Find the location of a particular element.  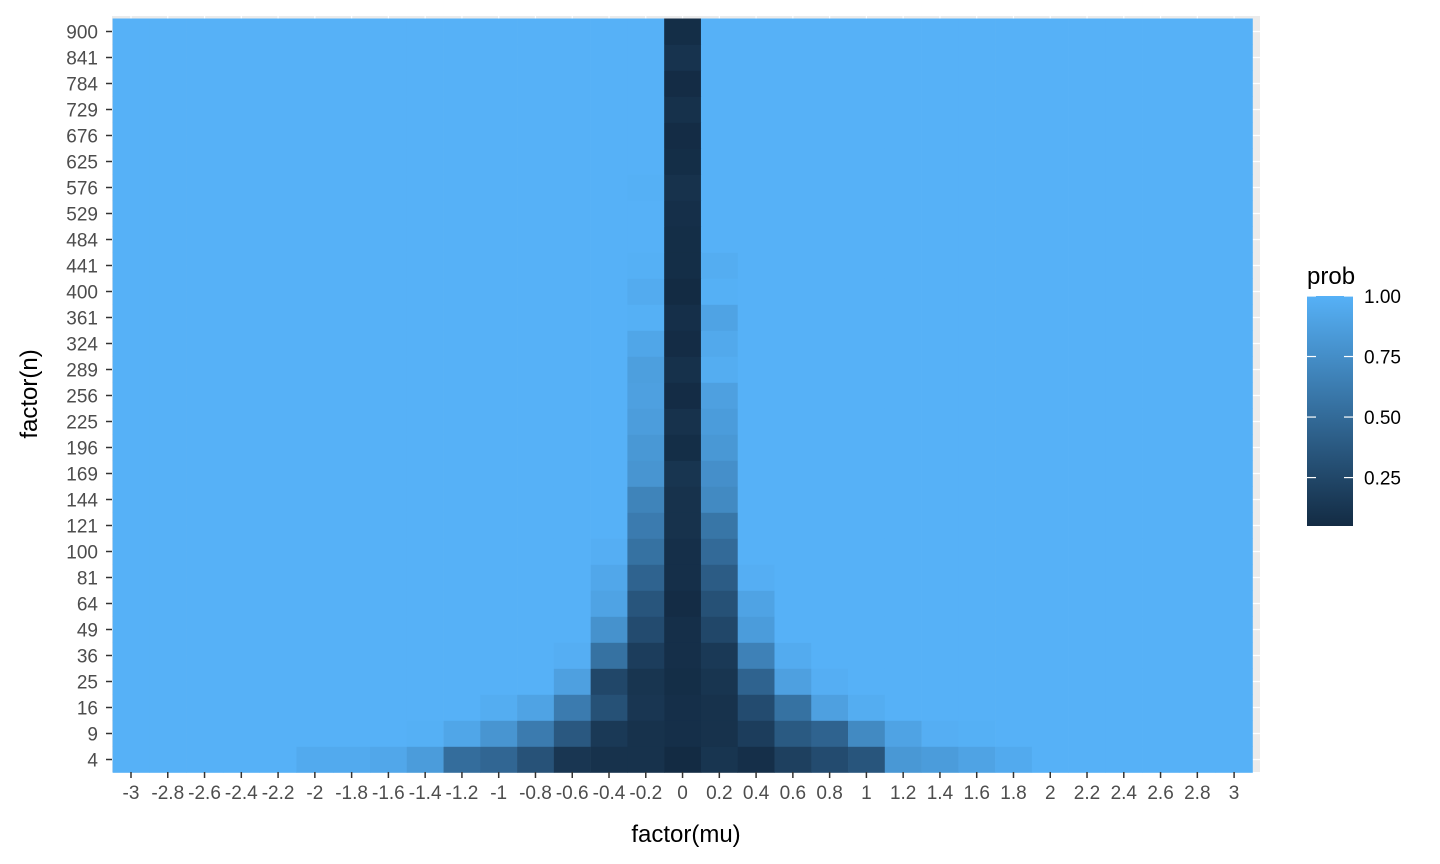

x-tick-label: -1 is located at coordinates (498, 793).